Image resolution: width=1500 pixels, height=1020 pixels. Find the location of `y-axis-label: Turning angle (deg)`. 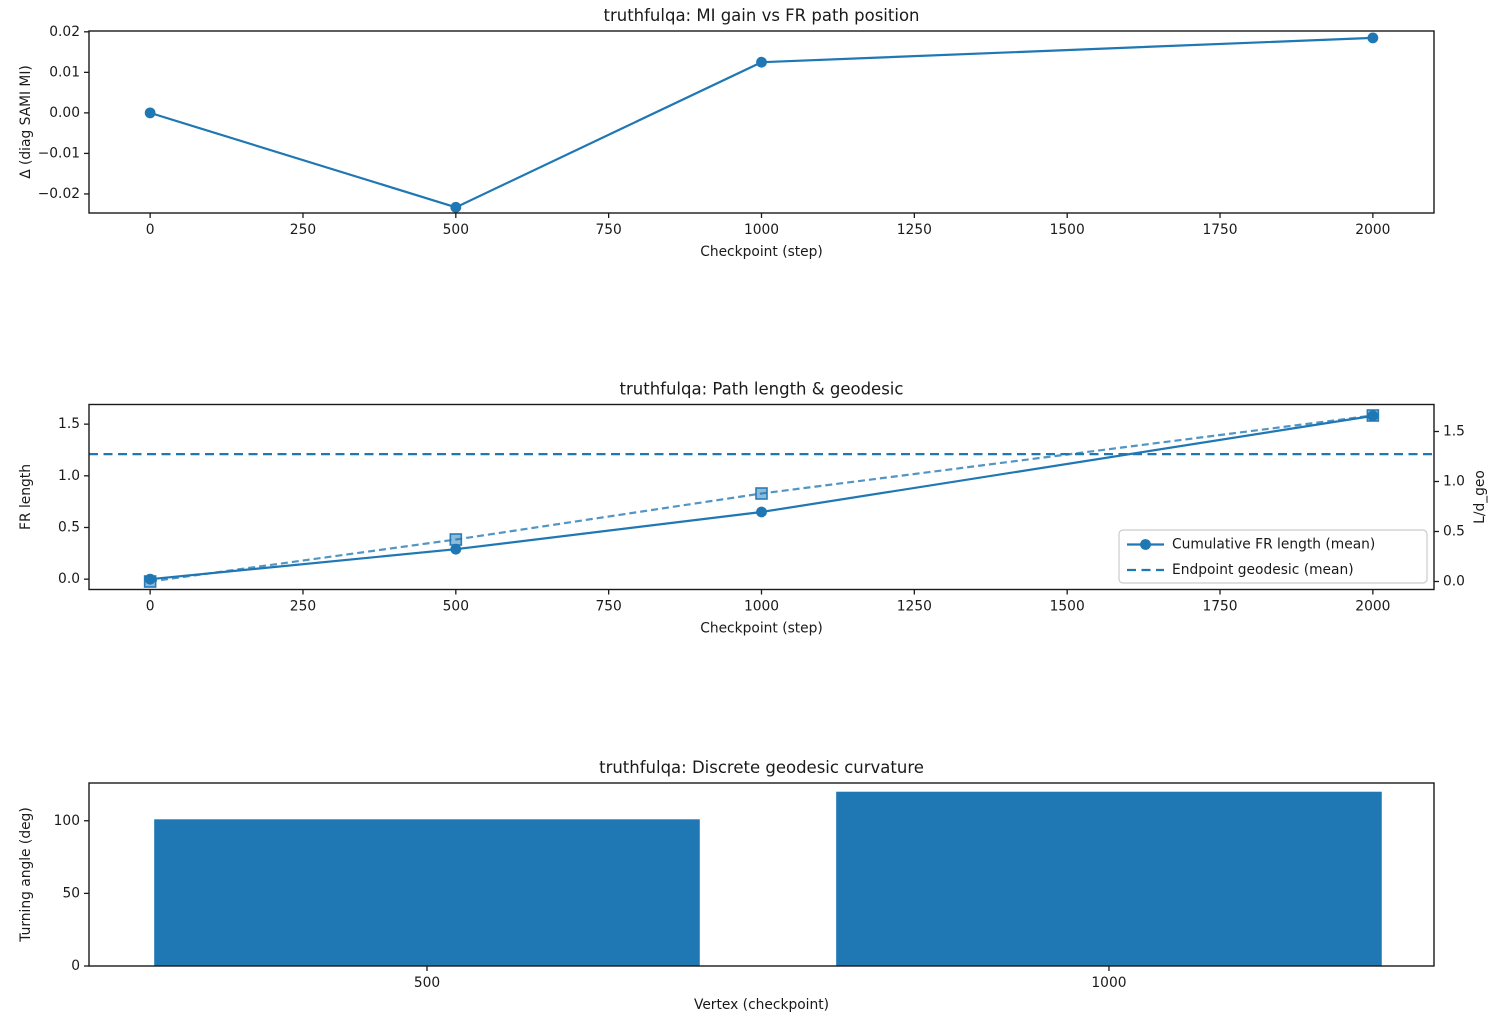

y-axis-label: Turning angle (deg) is located at coordinates (26, 874).